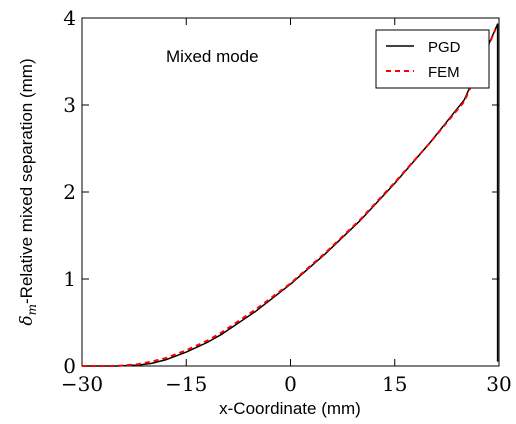 This screenshot has width=516, height=424. I want to click on x-tick-label: 30, so click(498, 384).